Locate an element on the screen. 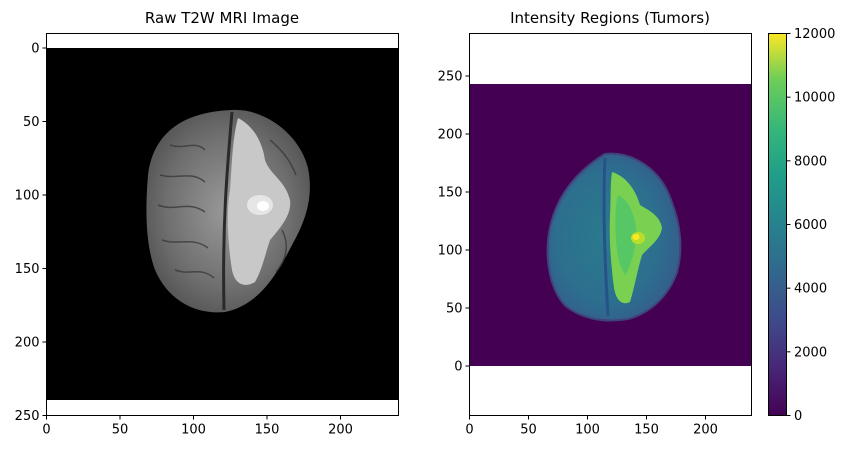 This screenshot has width=851, height=455. right-x-axis: 0 50 100 150 200 is located at coordinates (591, 426).